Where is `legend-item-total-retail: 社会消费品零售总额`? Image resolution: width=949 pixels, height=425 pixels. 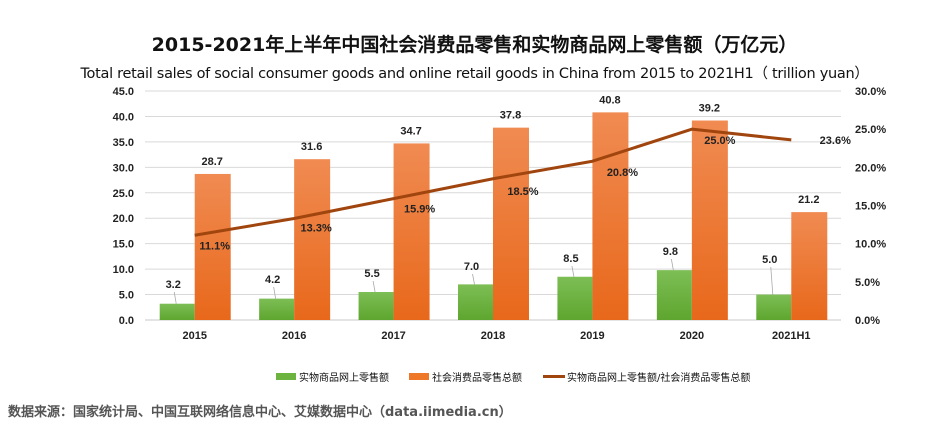 legend-item-total-retail: 社会消费品零售总额 is located at coordinates (465, 376).